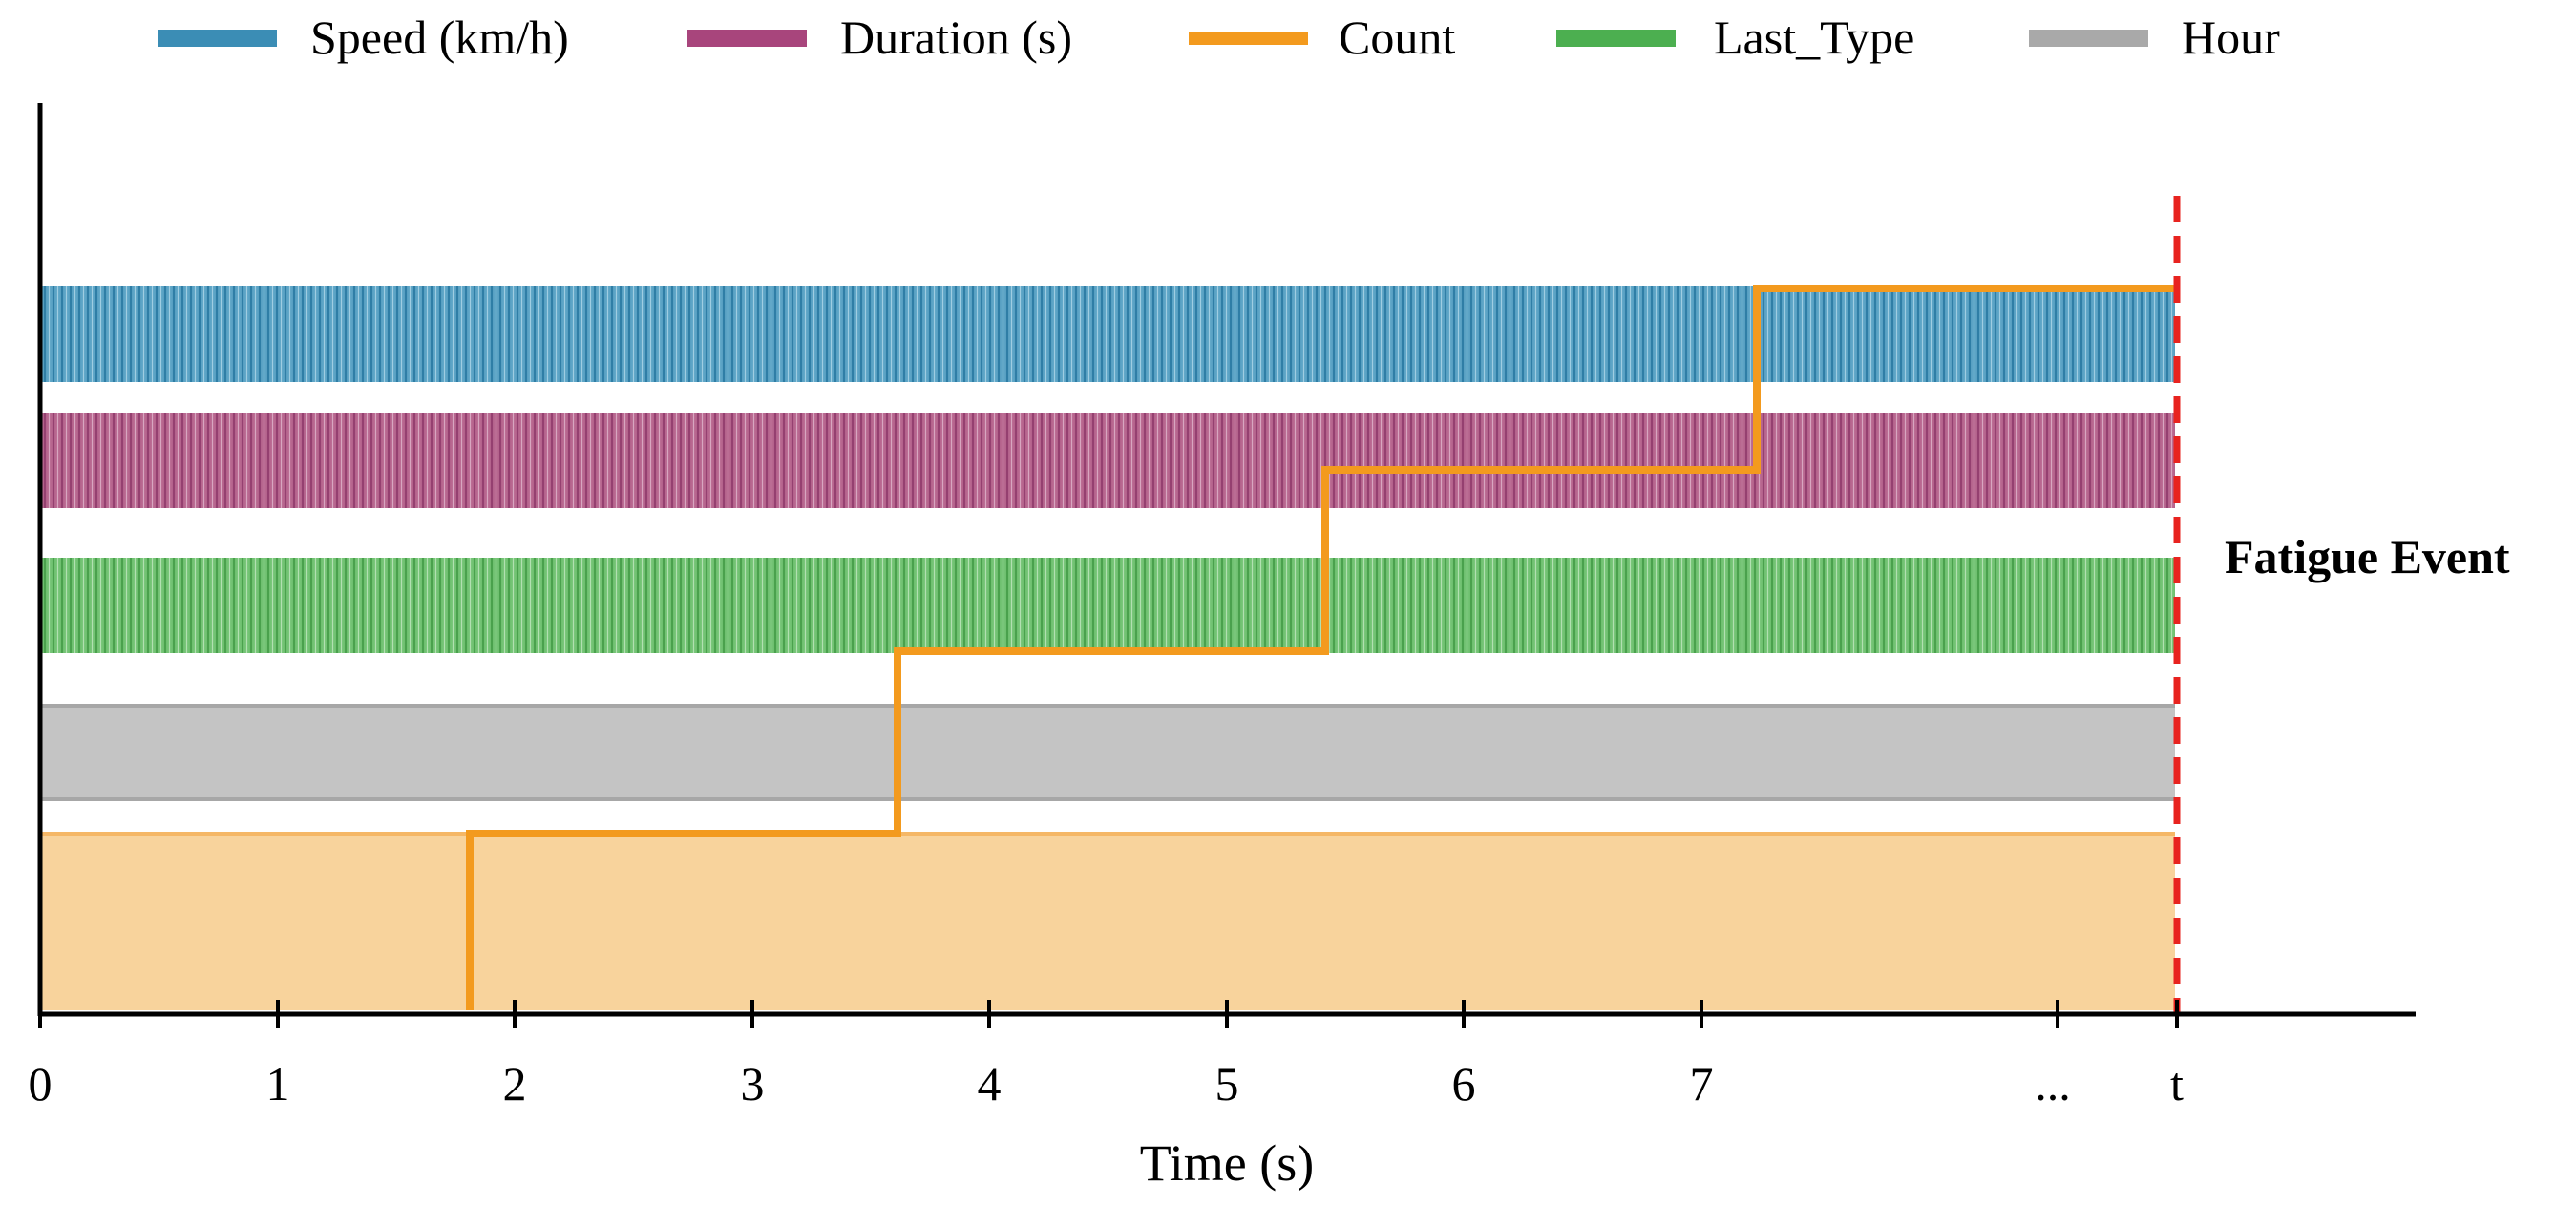  Describe the element at coordinates (2231, 37) in the screenshot. I see `legend-label-hour: Hour` at that location.